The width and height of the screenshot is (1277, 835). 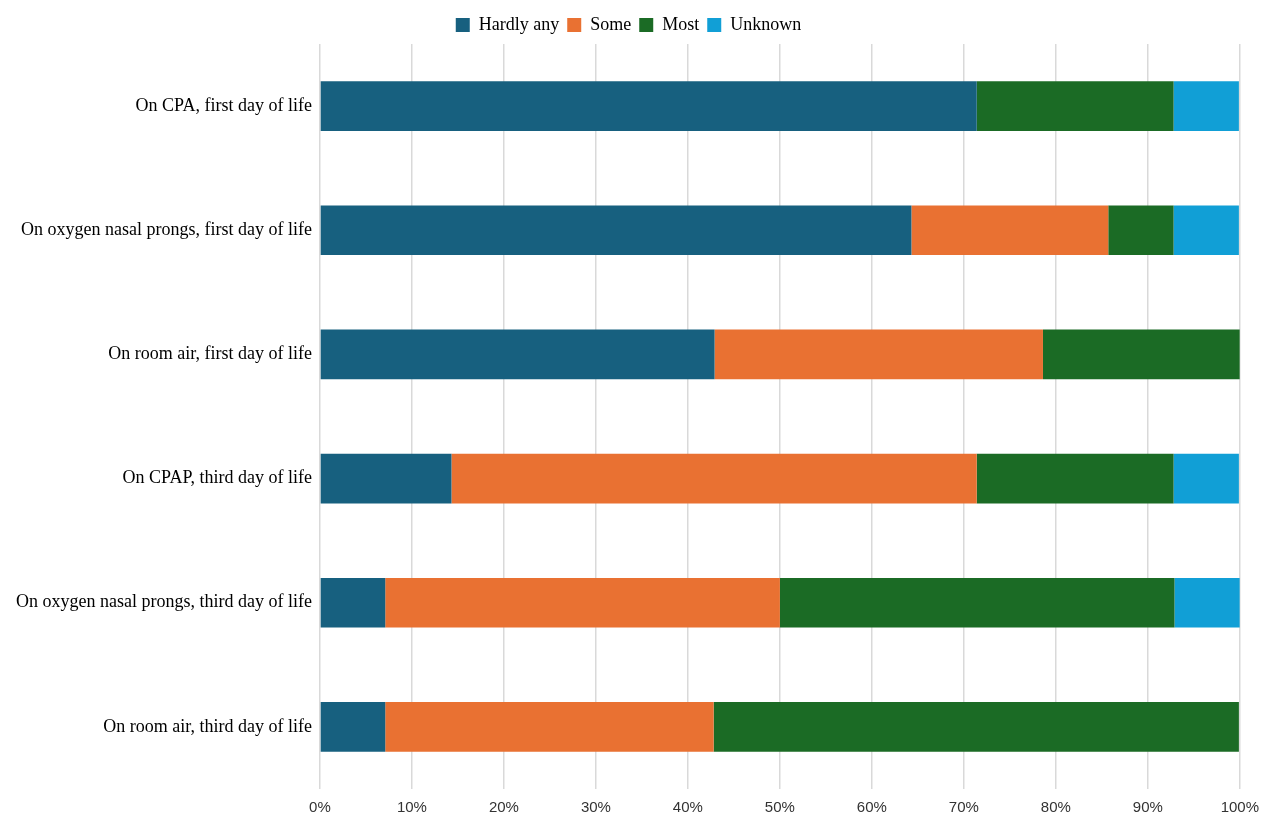 What do you see at coordinates (519, 23) in the screenshot?
I see `legend-label: Hardly any` at bounding box center [519, 23].